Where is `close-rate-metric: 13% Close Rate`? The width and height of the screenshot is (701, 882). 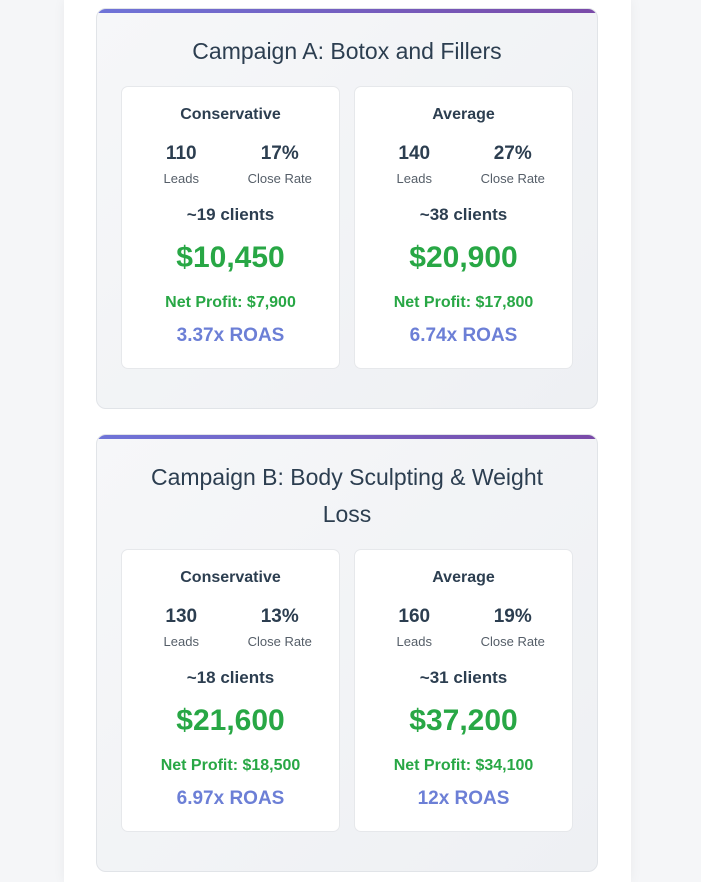 close-rate-metric: 13% Close Rate is located at coordinates (280, 627).